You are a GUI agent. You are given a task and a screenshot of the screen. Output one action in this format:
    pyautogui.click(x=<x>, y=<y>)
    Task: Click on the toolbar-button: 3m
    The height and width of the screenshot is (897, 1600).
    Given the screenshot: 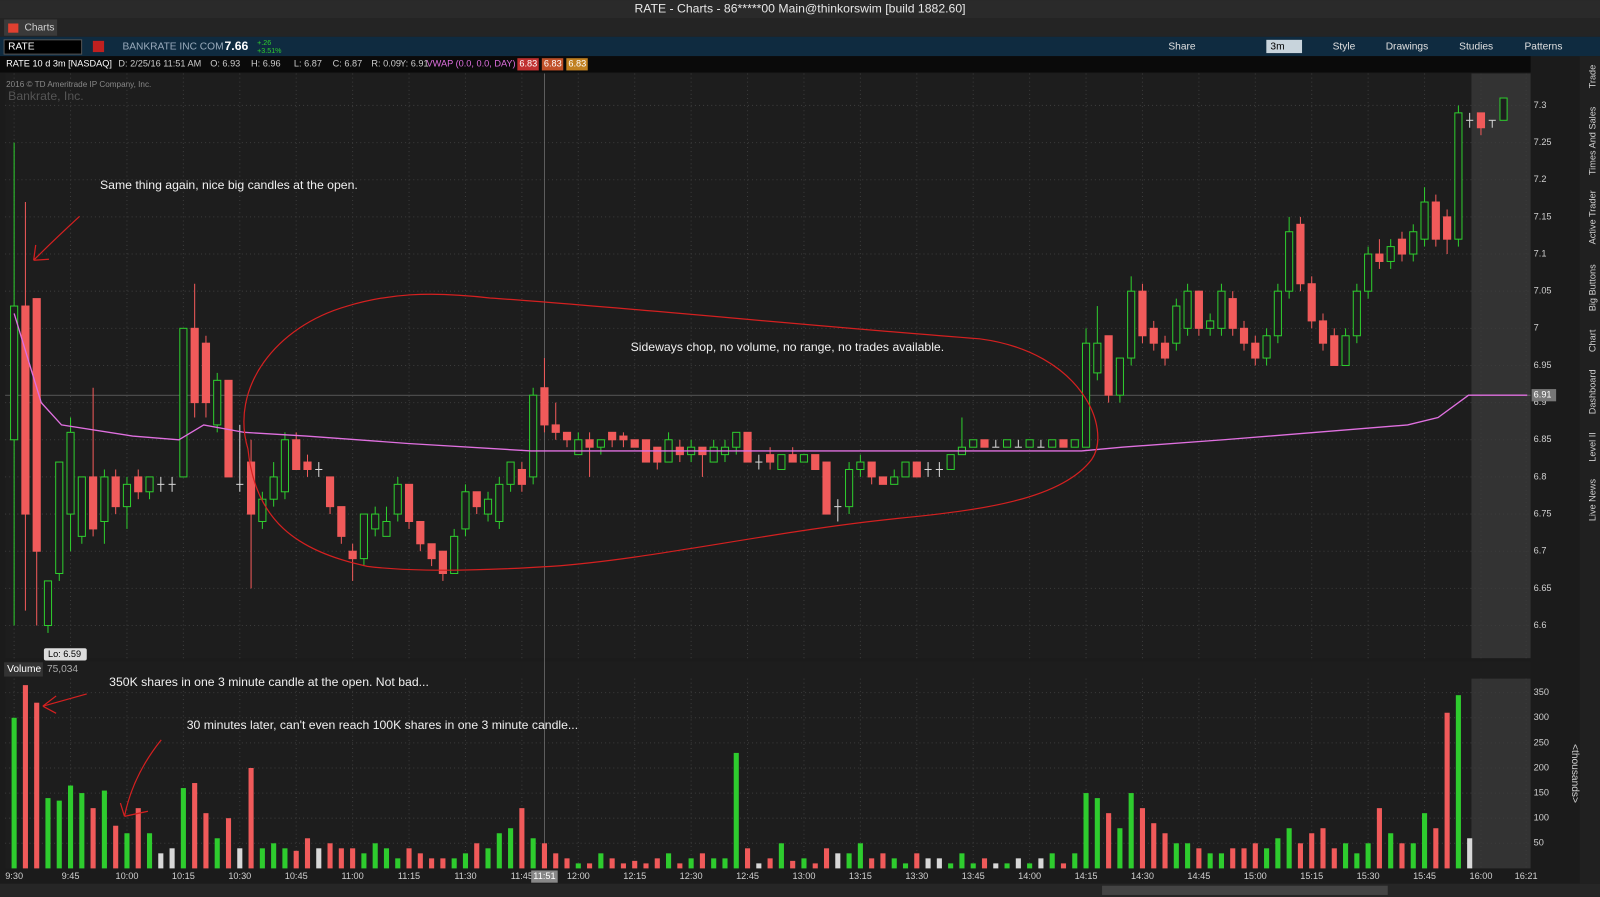 What is the action you would take?
    pyautogui.click(x=1277, y=47)
    